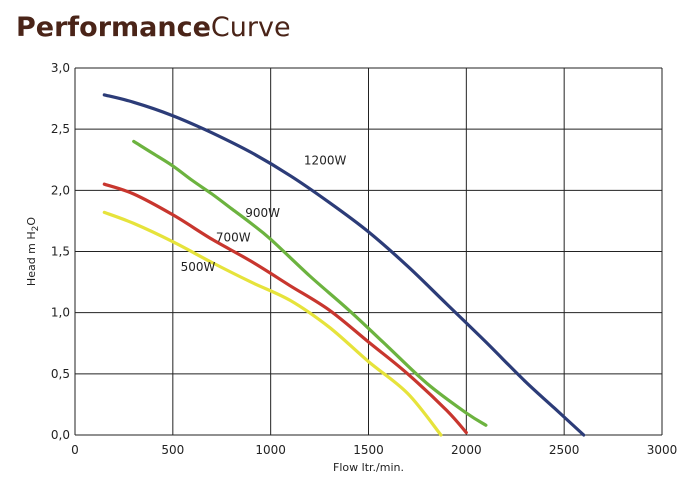 The height and width of the screenshot is (489, 700). Describe the element at coordinates (250, 27) in the screenshot. I see `chart-title-light: Curve` at that location.